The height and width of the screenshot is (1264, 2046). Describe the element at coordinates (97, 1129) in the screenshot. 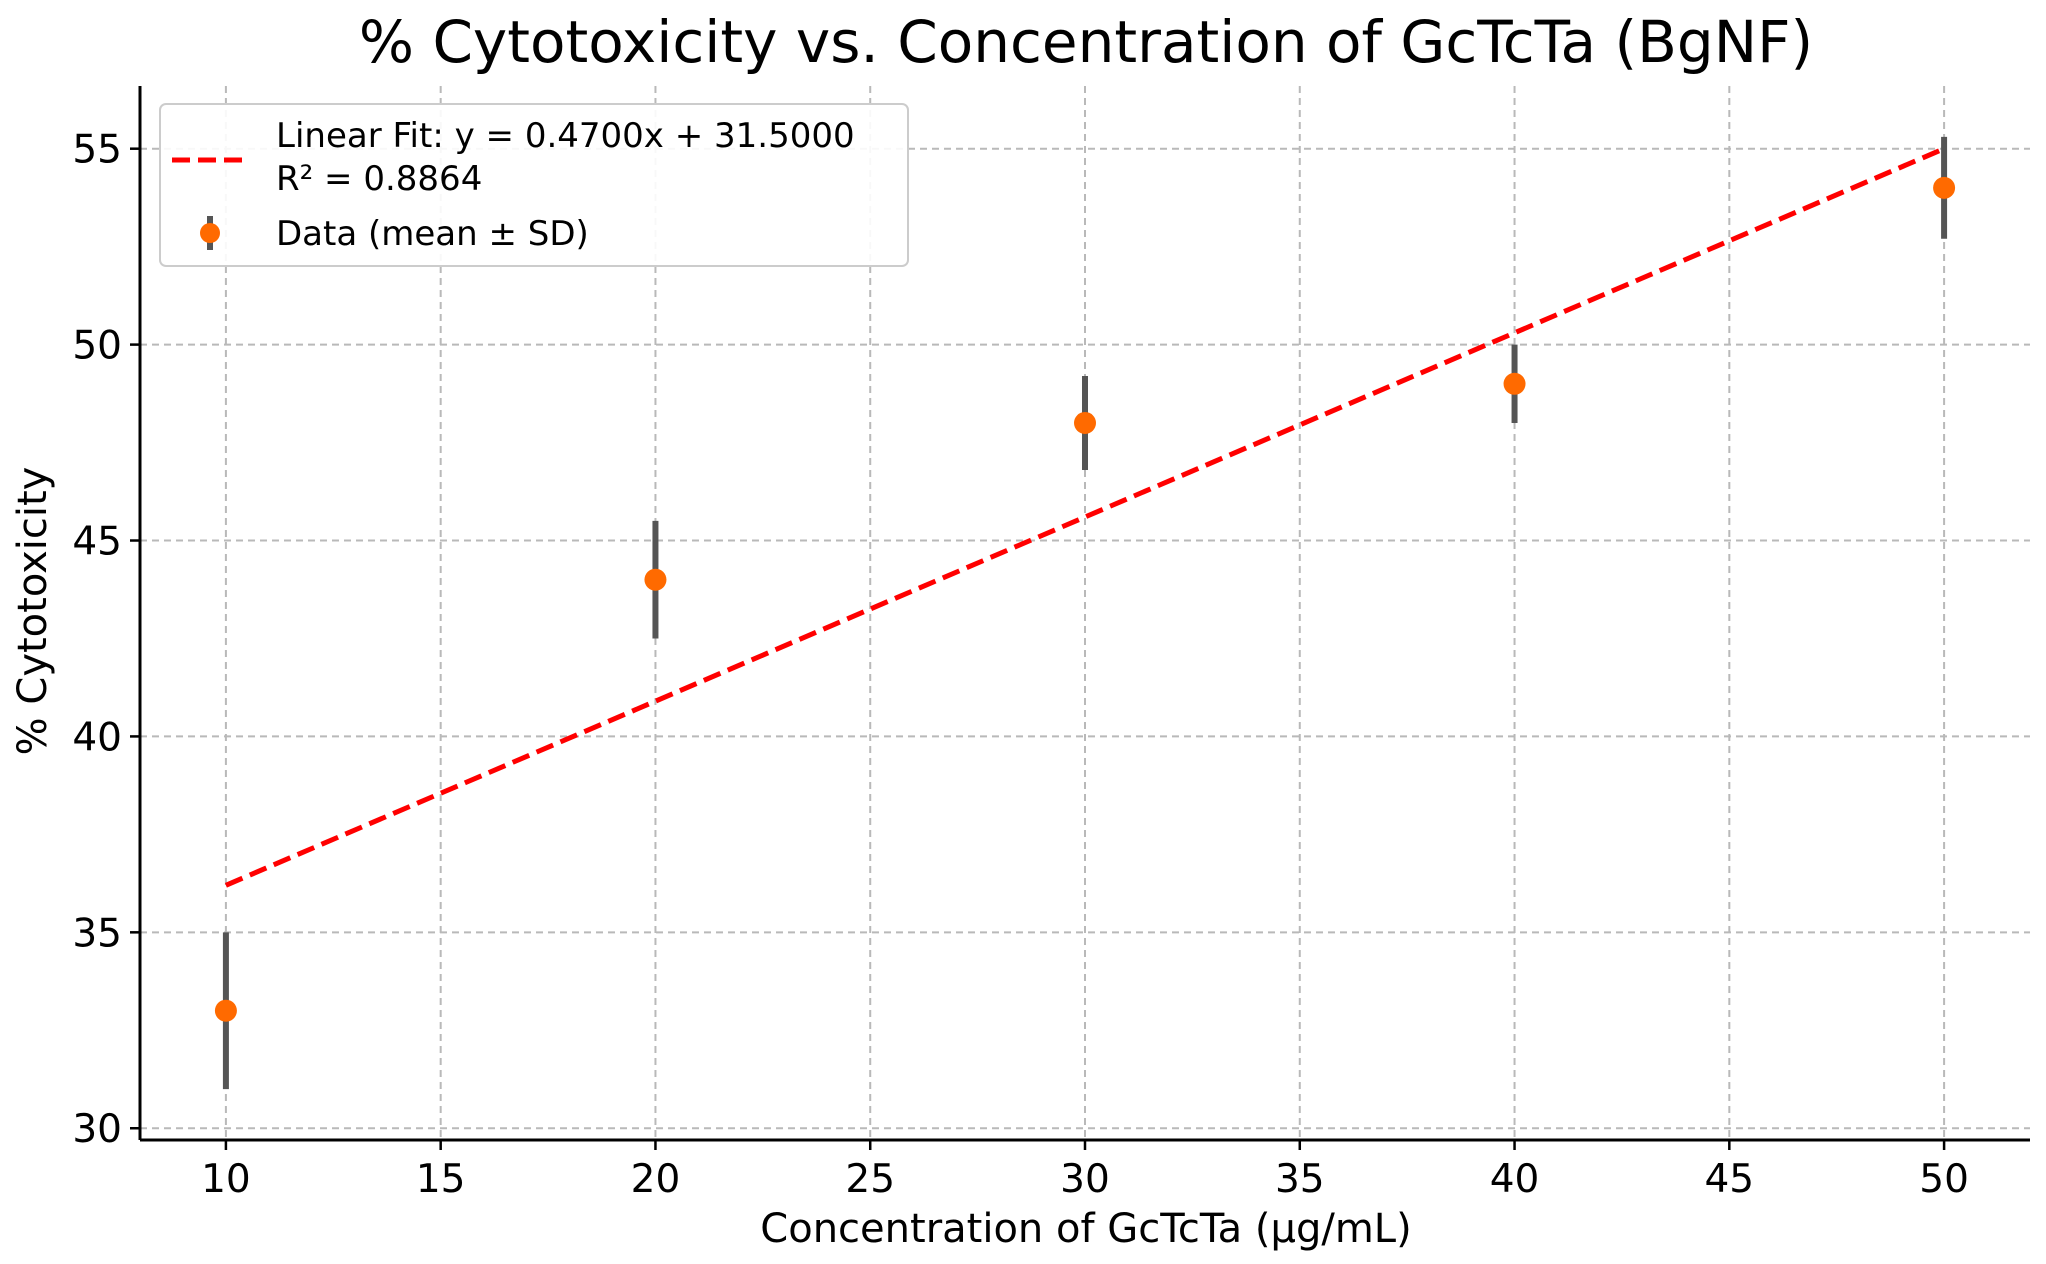

I see `y-tick-label: 30` at that location.